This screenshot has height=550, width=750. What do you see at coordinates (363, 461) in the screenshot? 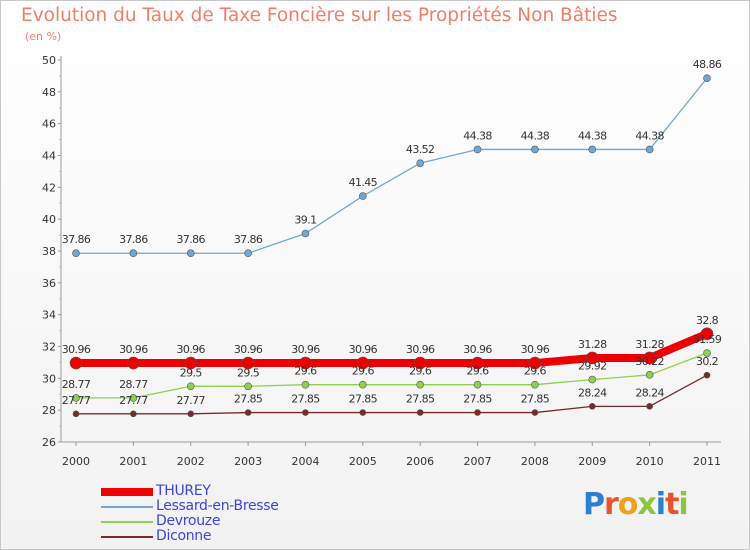
I see `x-tick-label: 2005` at bounding box center [363, 461].